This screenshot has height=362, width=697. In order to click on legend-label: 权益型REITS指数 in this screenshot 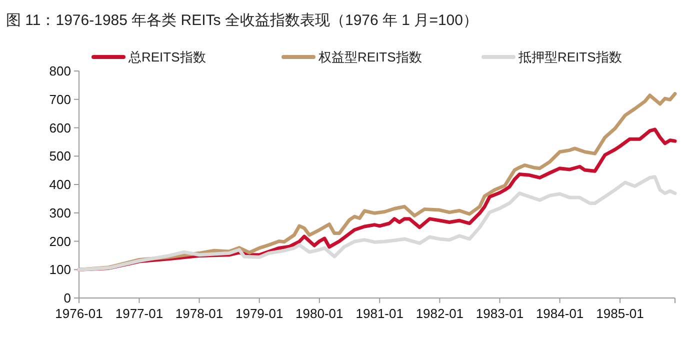, I will do `click(370, 57)`.